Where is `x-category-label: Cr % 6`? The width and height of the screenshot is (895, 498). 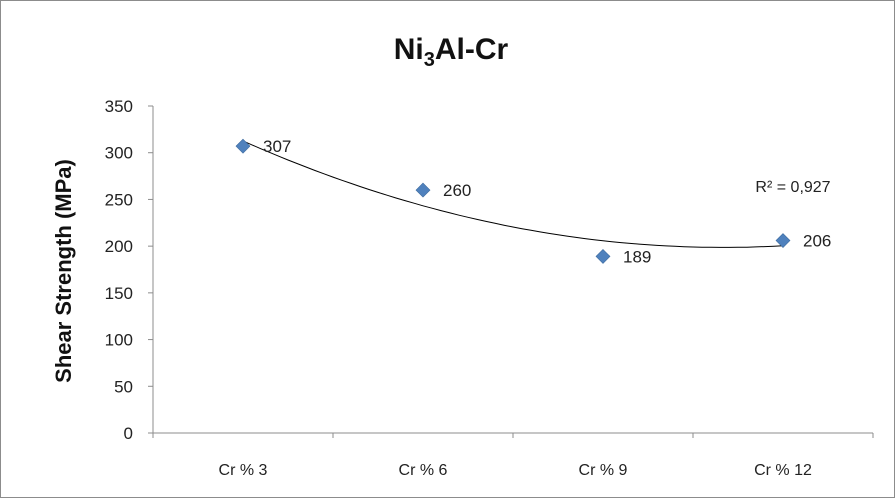
x-category-label: Cr % 6 is located at coordinates (423, 470).